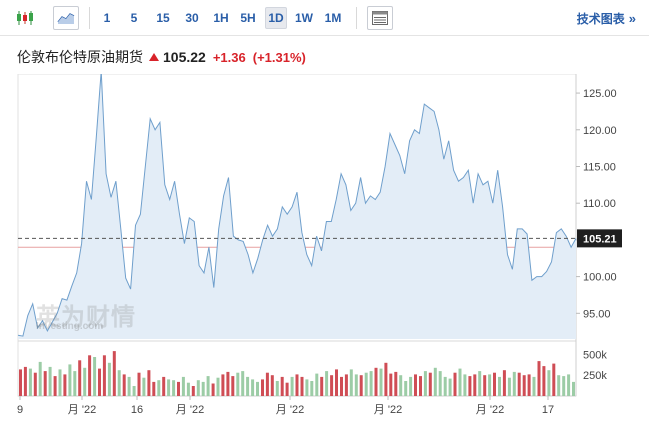  What do you see at coordinates (134, 18) in the screenshot?
I see `interval-5: 5` at bounding box center [134, 18].